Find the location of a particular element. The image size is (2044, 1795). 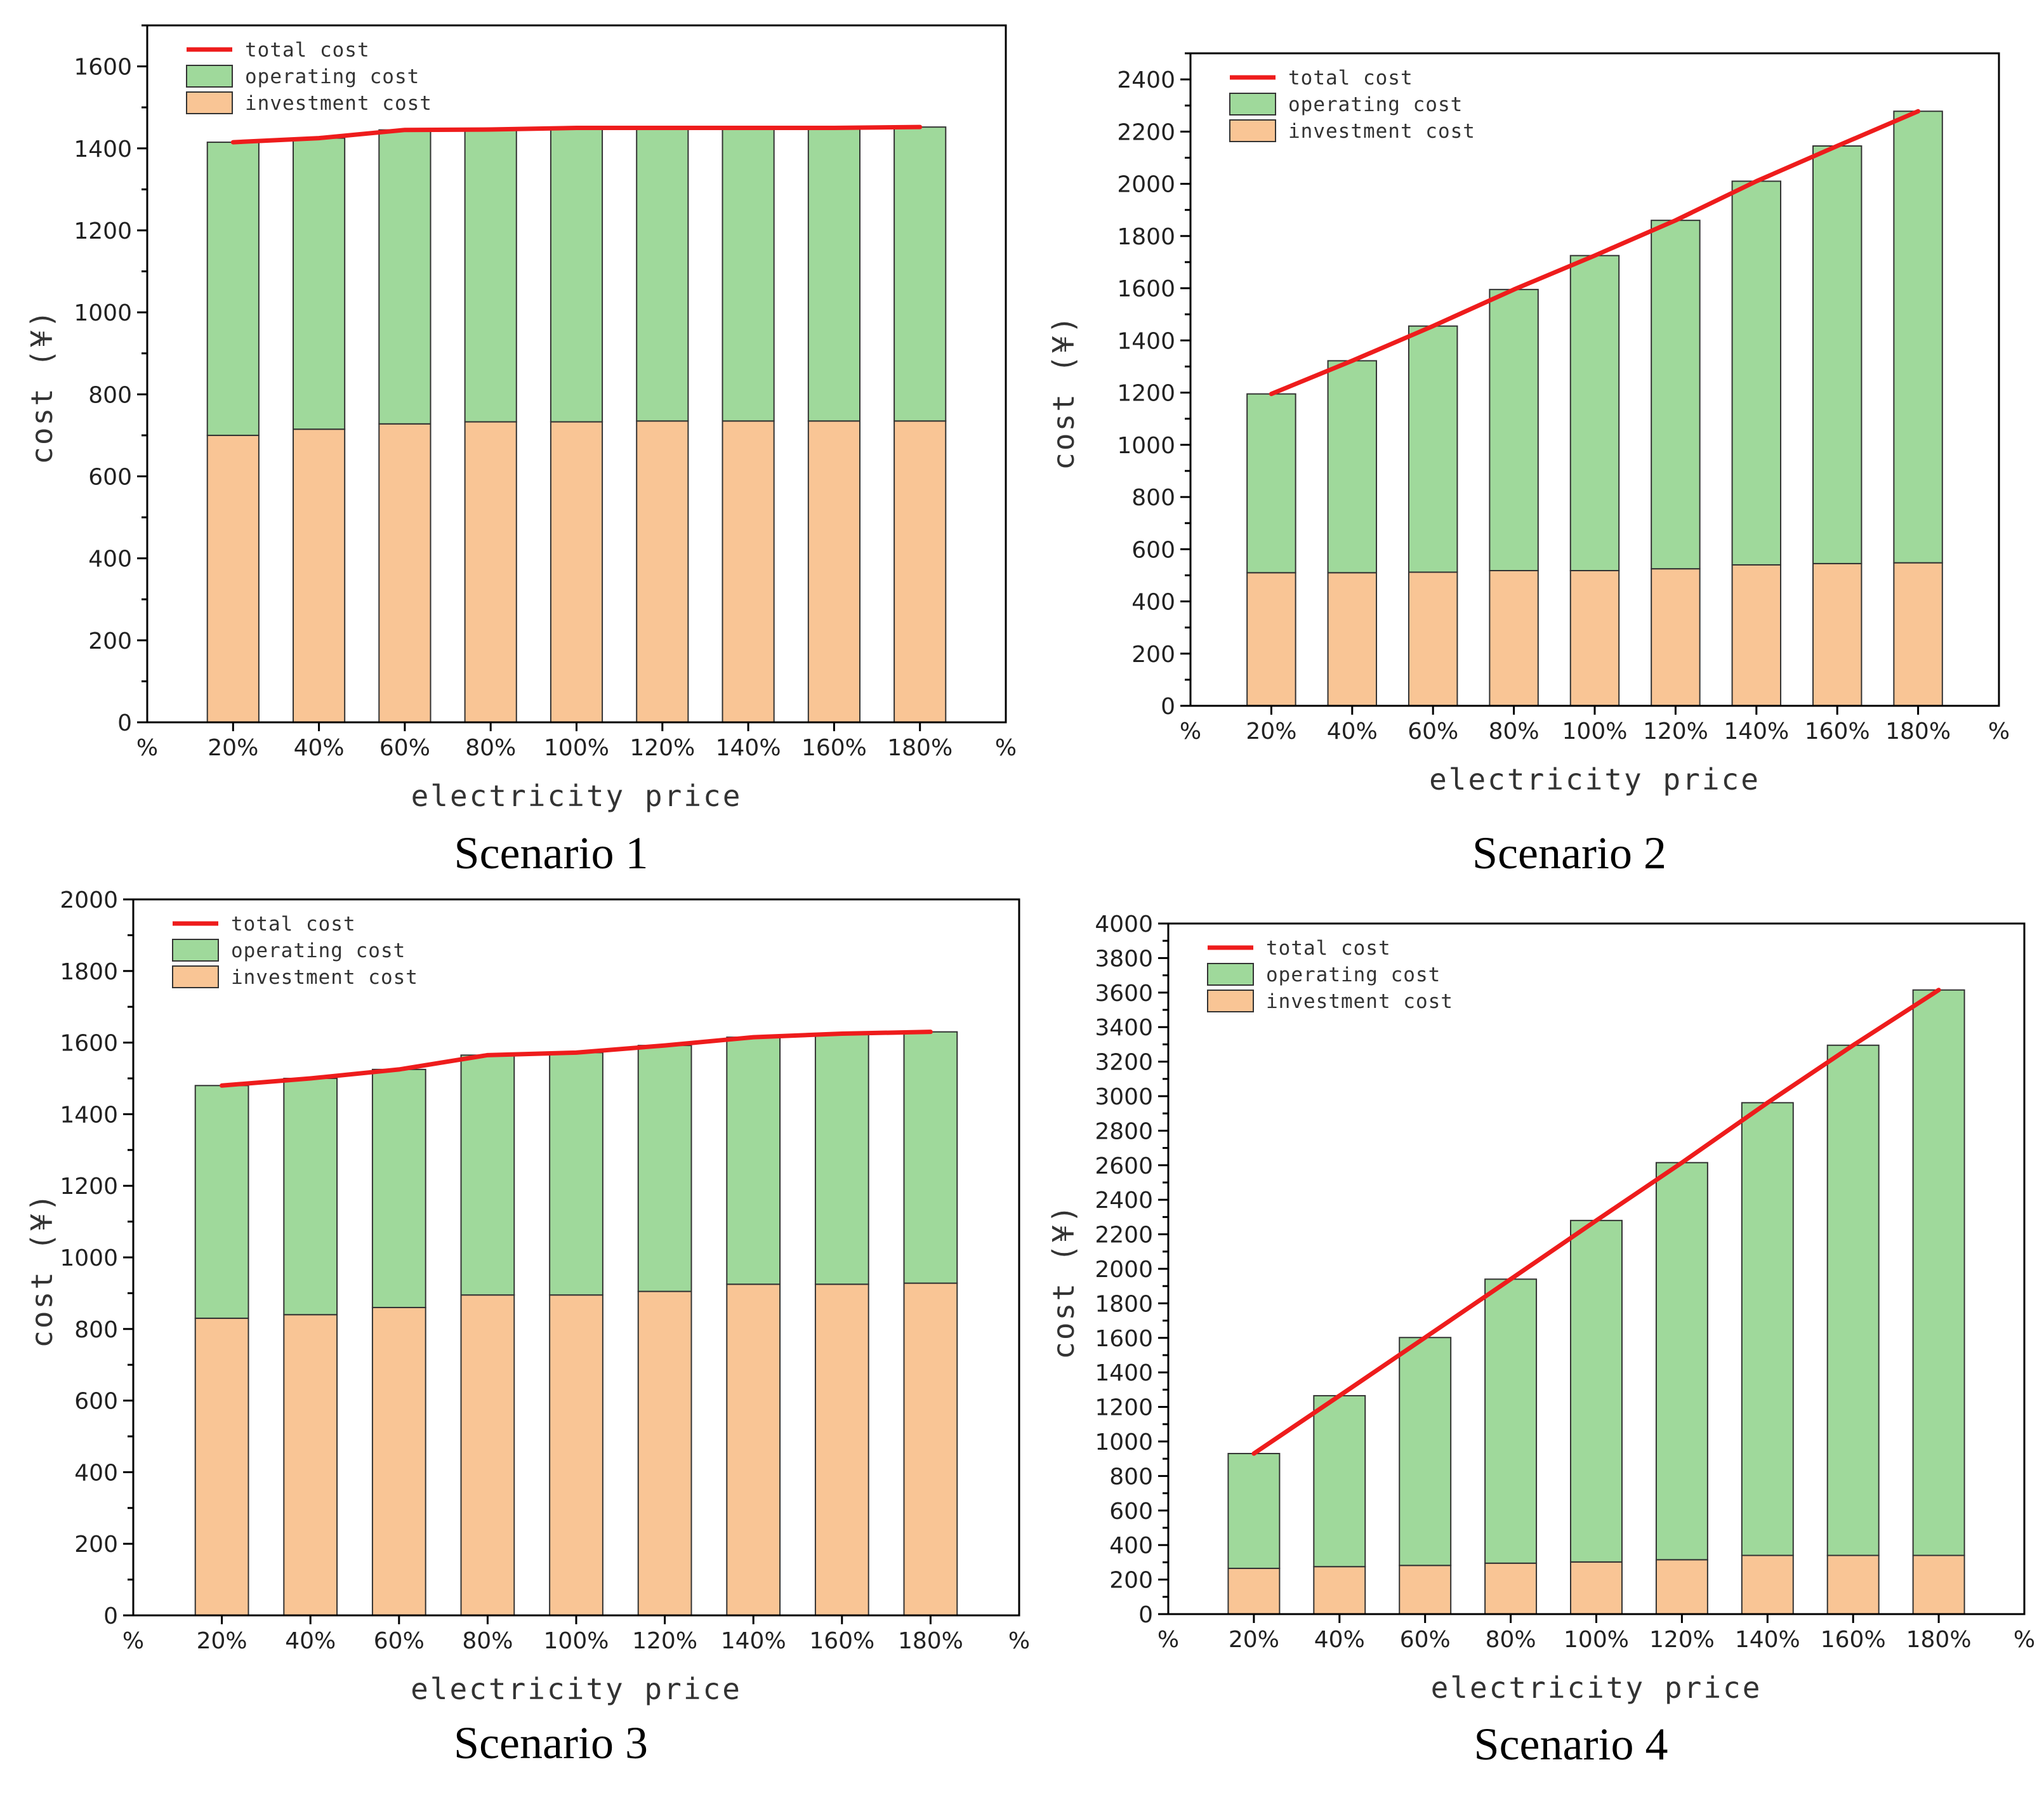

y-tick-label: 800 is located at coordinates (110, 395).